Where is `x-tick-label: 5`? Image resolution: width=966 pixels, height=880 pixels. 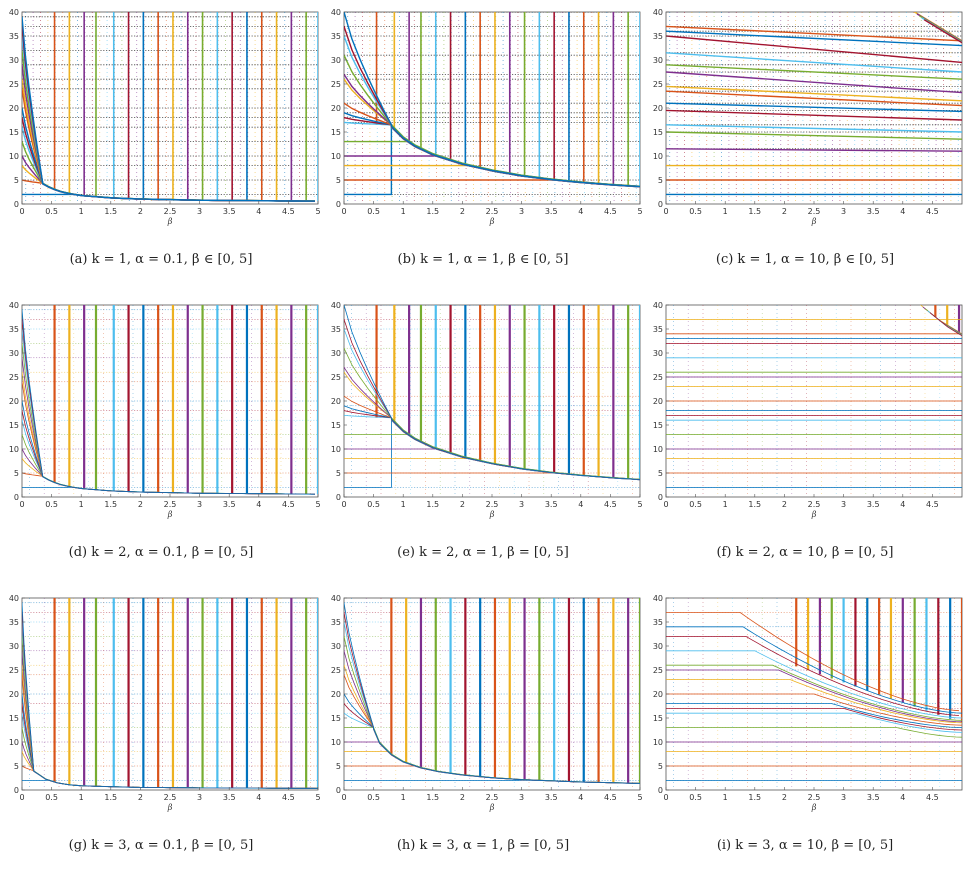 x-tick-label: 5 is located at coordinates (317, 504).